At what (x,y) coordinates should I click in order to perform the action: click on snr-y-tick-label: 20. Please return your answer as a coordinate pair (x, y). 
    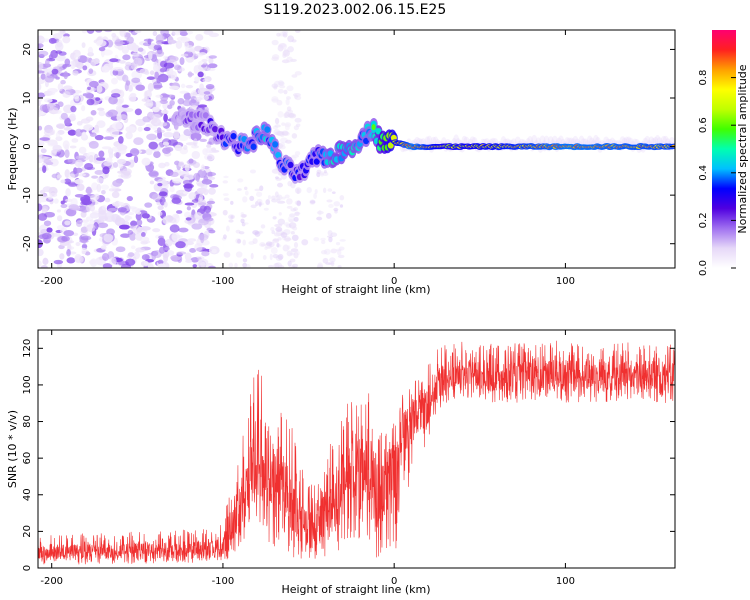
    Looking at the image, I should click on (27, 531).